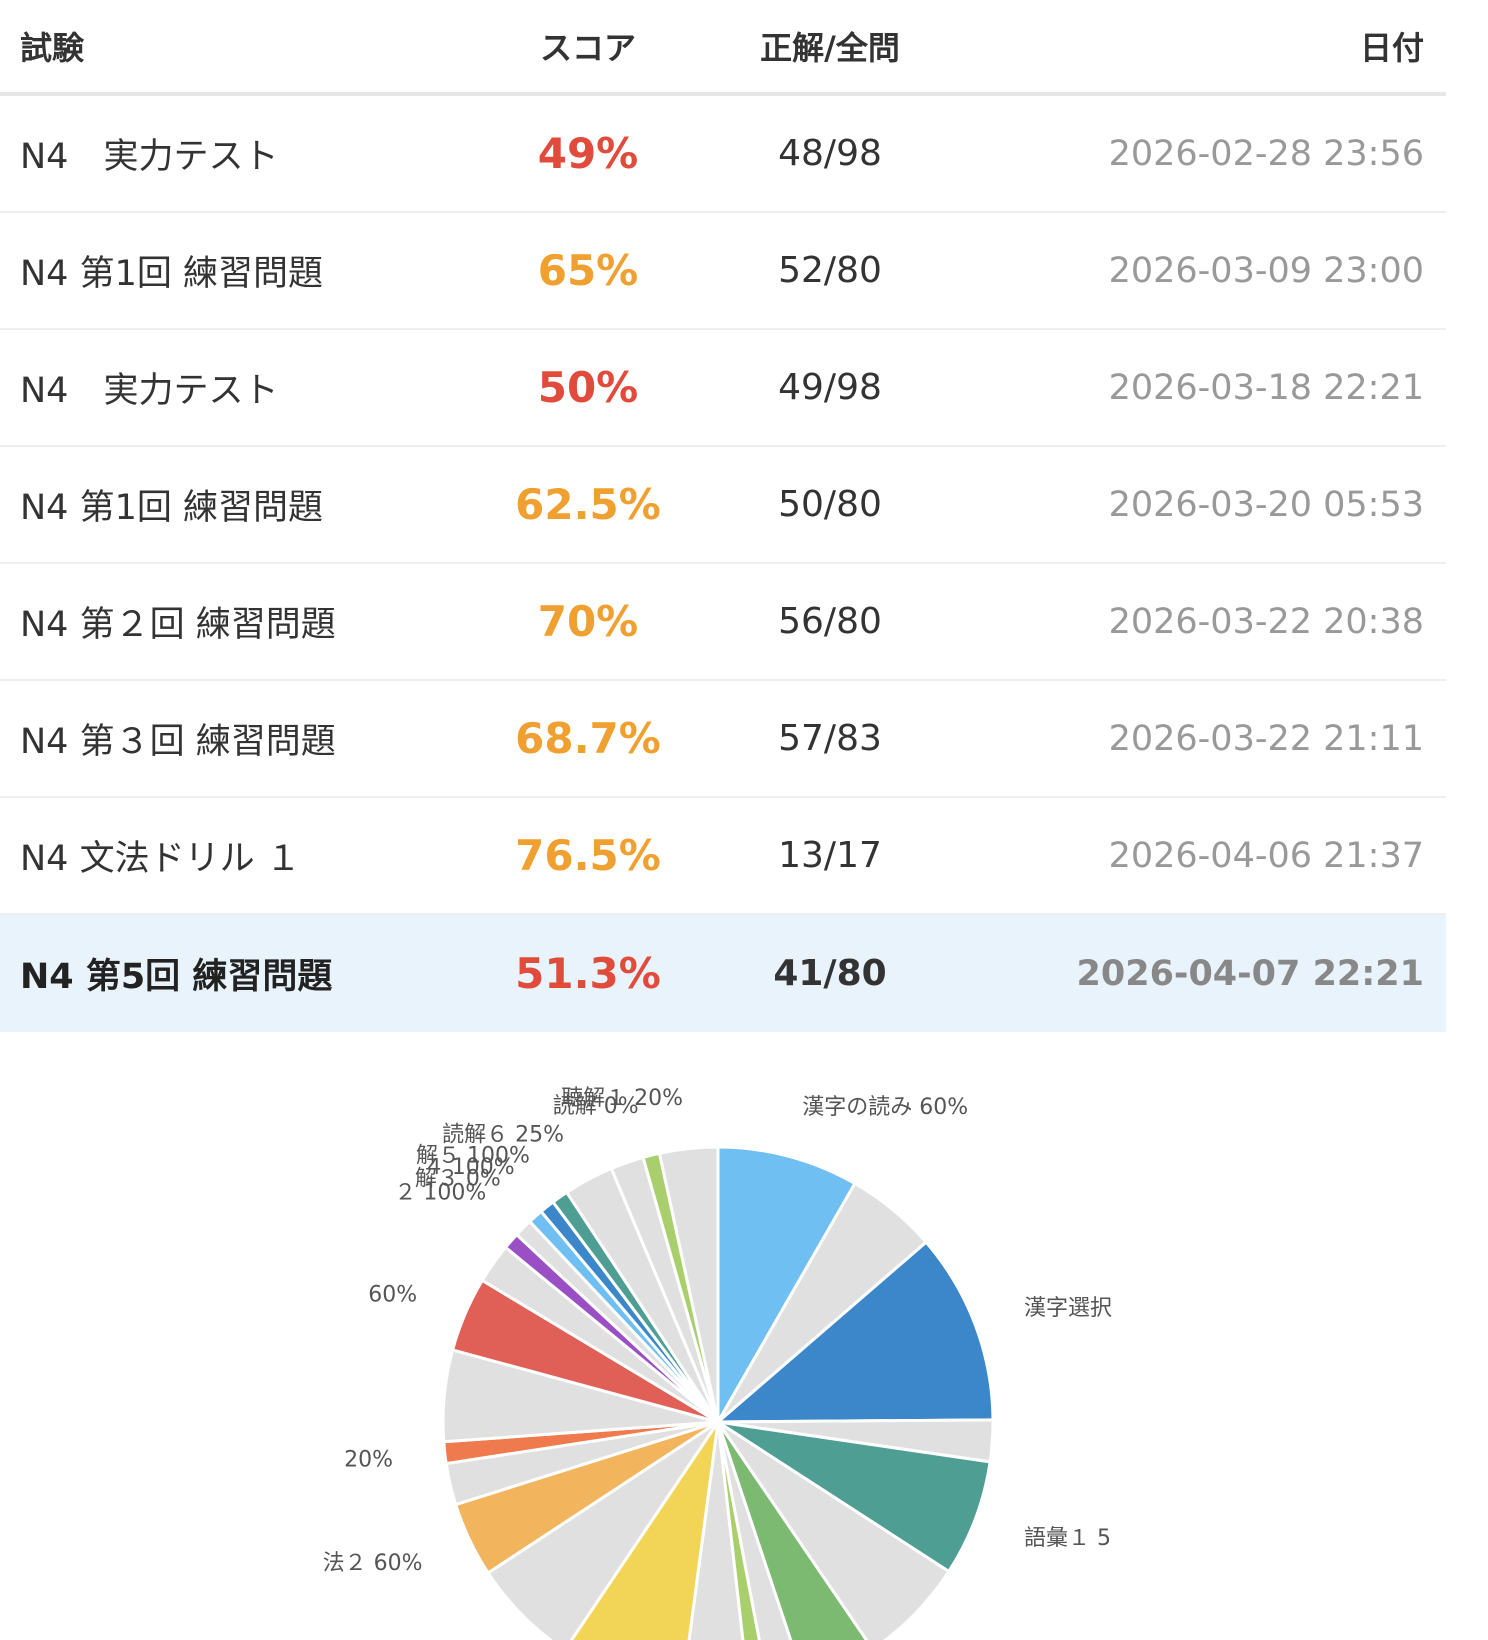 The height and width of the screenshot is (1640, 1488). I want to click on score-value: 51.3%, so click(588, 973).